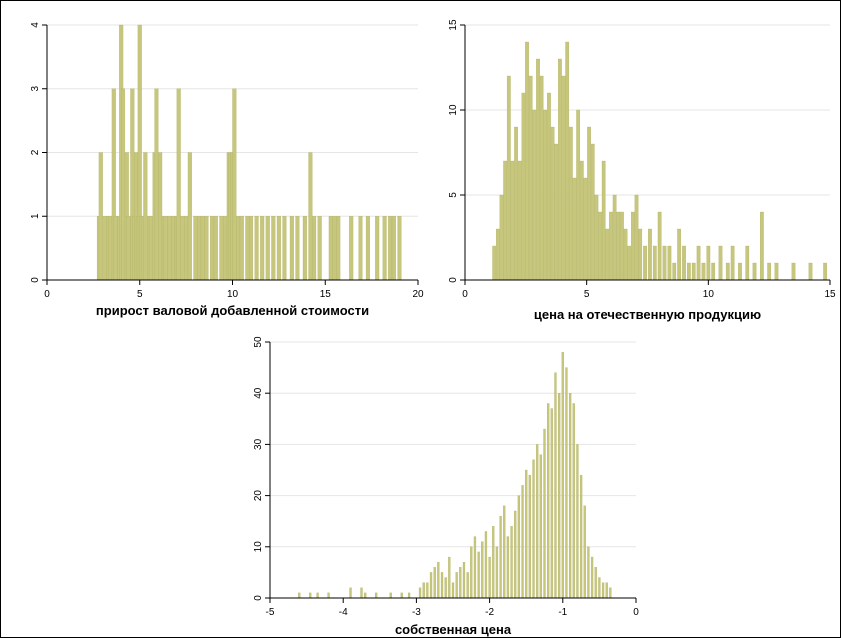  I want to click on y-tick-labels: 0 1 2 3 4, so click(35, 152).